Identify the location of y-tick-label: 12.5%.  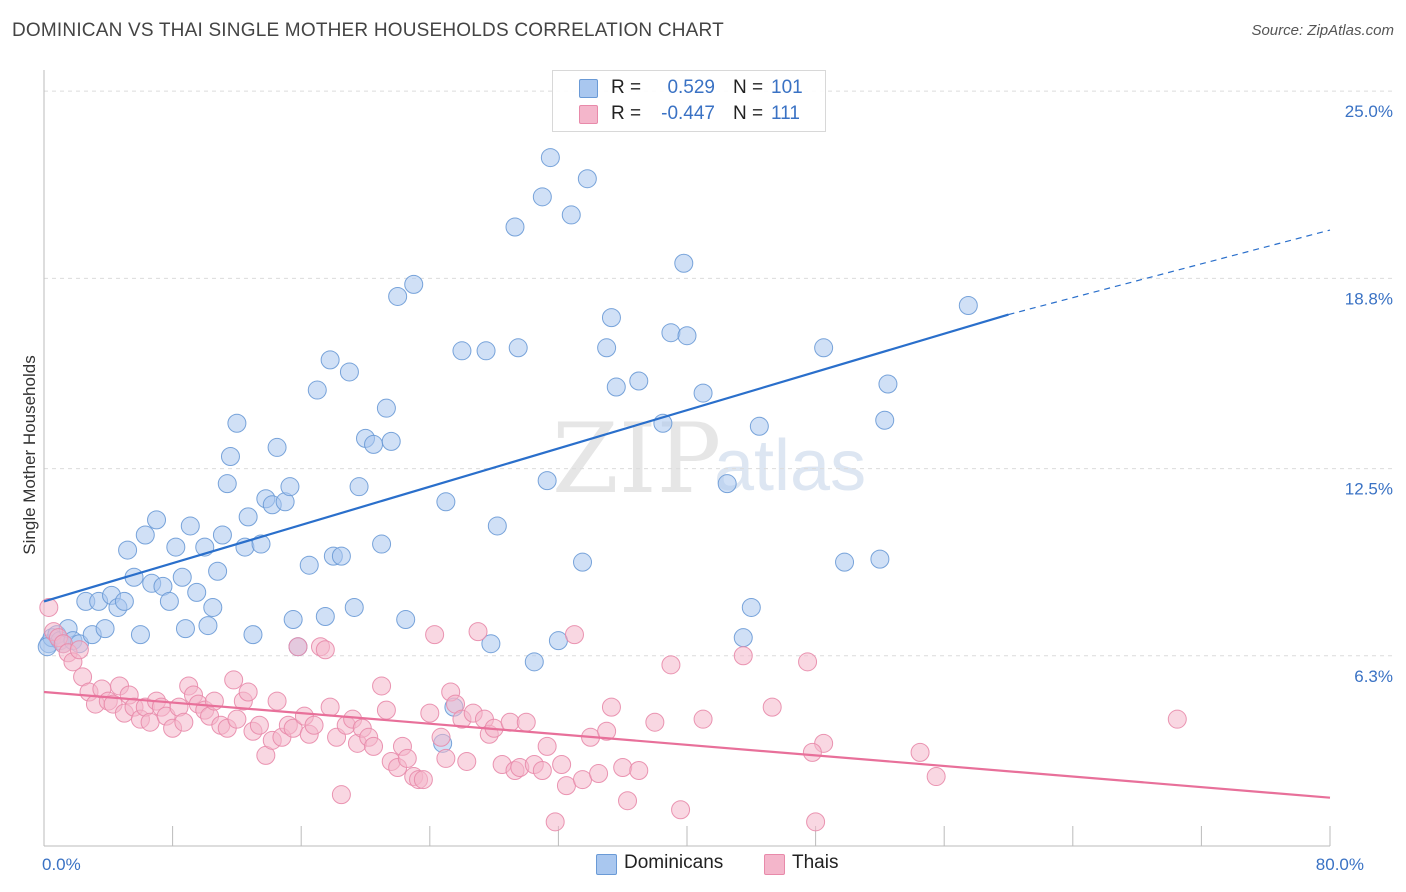
(1369, 489).